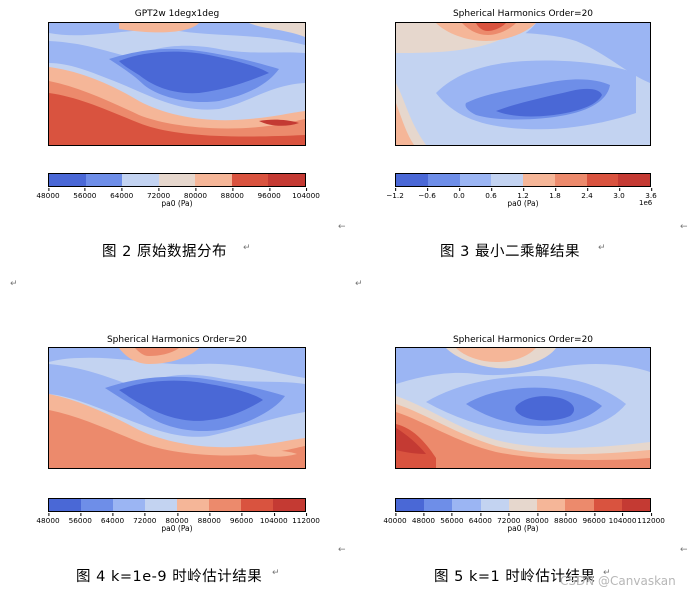  What do you see at coordinates (177, 14) in the screenshot?
I see `plot-title: GPT2w 1degx1deg` at bounding box center [177, 14].